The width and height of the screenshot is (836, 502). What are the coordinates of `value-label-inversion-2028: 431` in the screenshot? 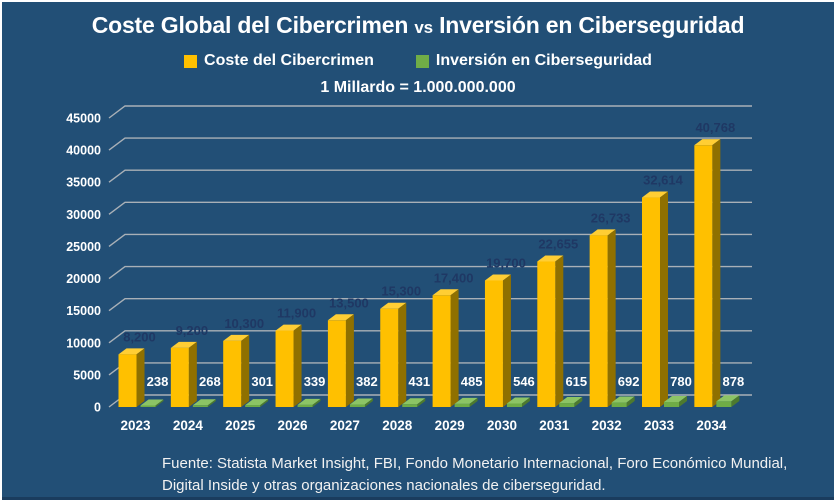 It's located at (419, 381).